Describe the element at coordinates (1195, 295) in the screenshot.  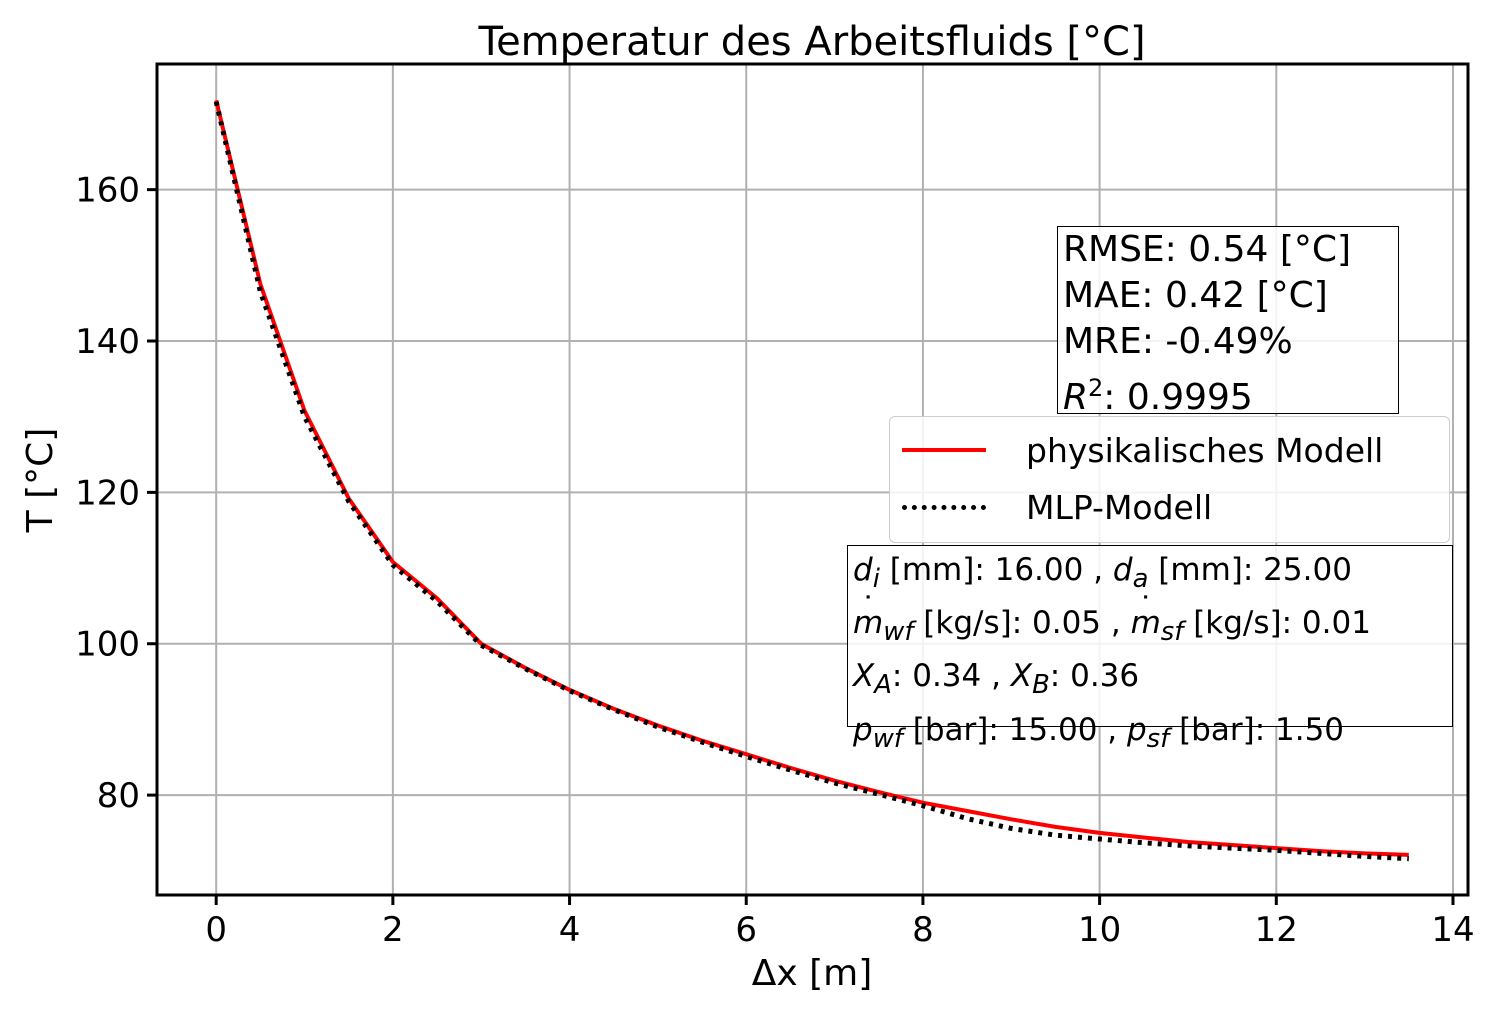
I see `metric-mae: MAE: 0.42 [°C]` at that location.